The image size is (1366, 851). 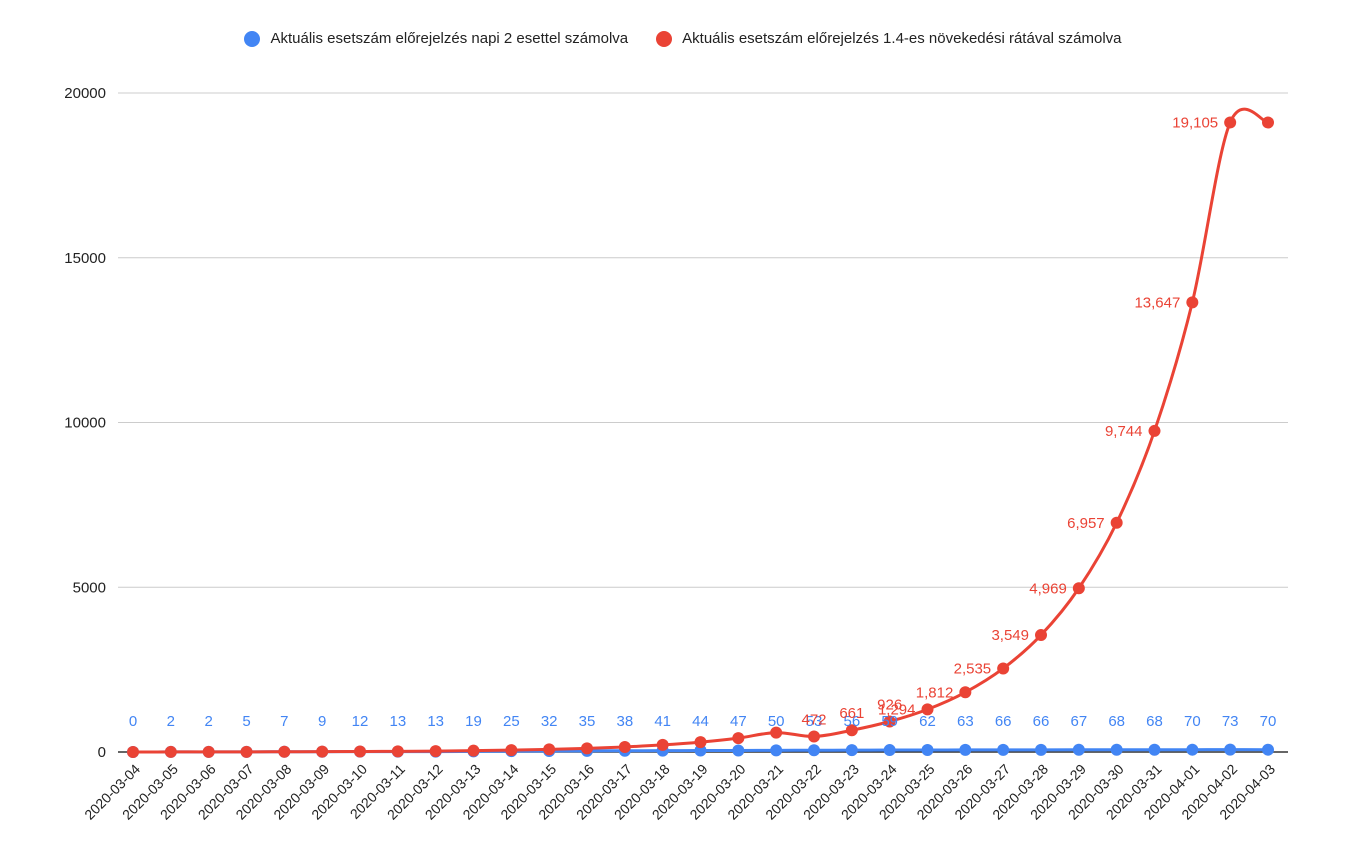 I want to click on data-label-blue: 41, so click(x=662, y=721).